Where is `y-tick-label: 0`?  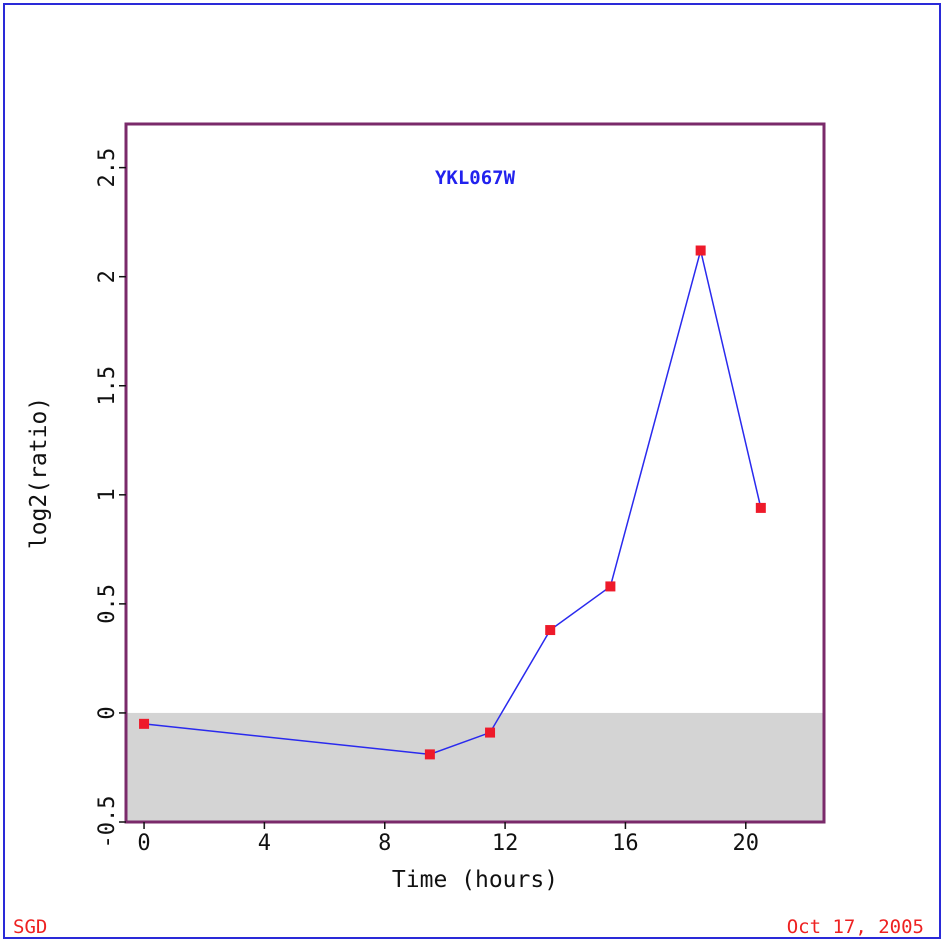 y-tick-label: 0 is located at coordinates (107, 712).